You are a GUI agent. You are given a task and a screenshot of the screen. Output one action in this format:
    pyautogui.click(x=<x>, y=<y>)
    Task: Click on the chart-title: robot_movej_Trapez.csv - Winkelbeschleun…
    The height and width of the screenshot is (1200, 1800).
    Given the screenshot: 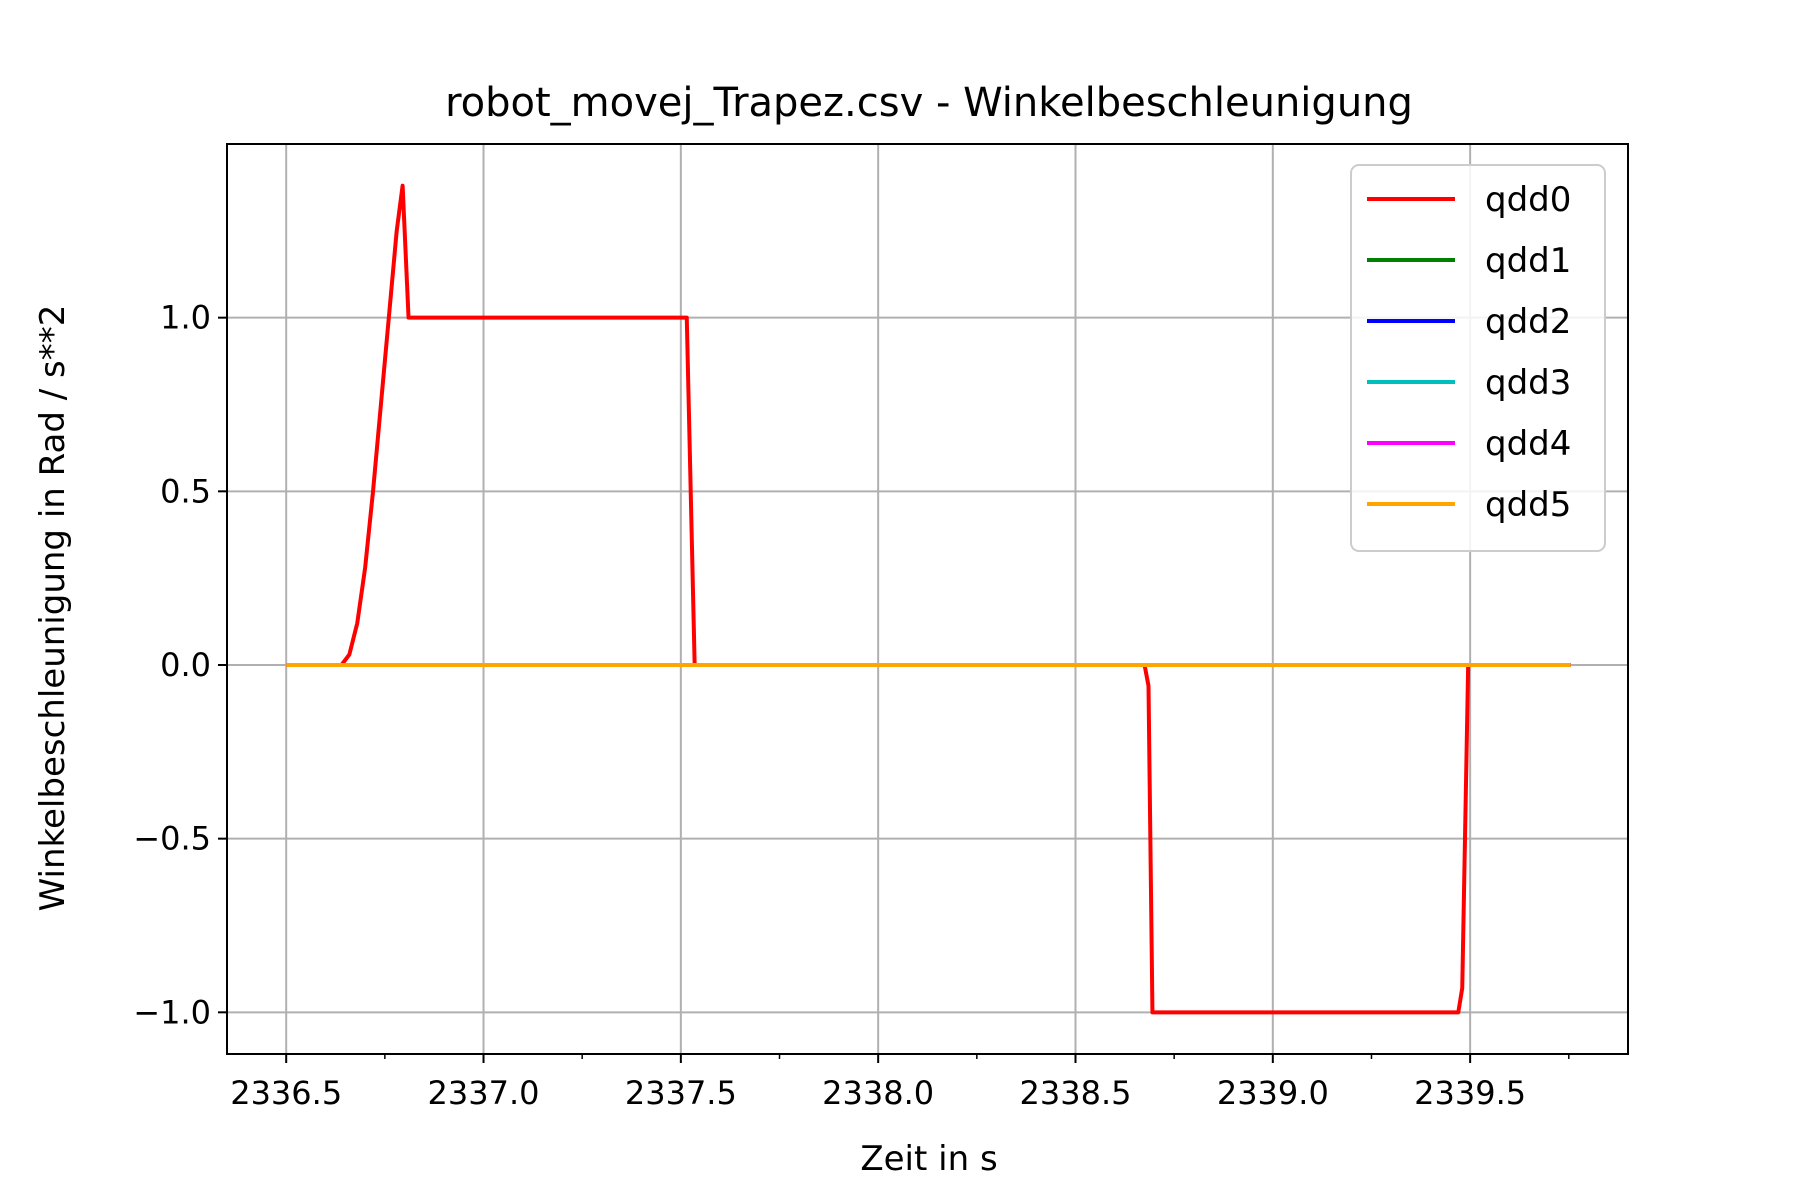 What is the action you would take?
    pyautogui.click(x=929, y=103)
    